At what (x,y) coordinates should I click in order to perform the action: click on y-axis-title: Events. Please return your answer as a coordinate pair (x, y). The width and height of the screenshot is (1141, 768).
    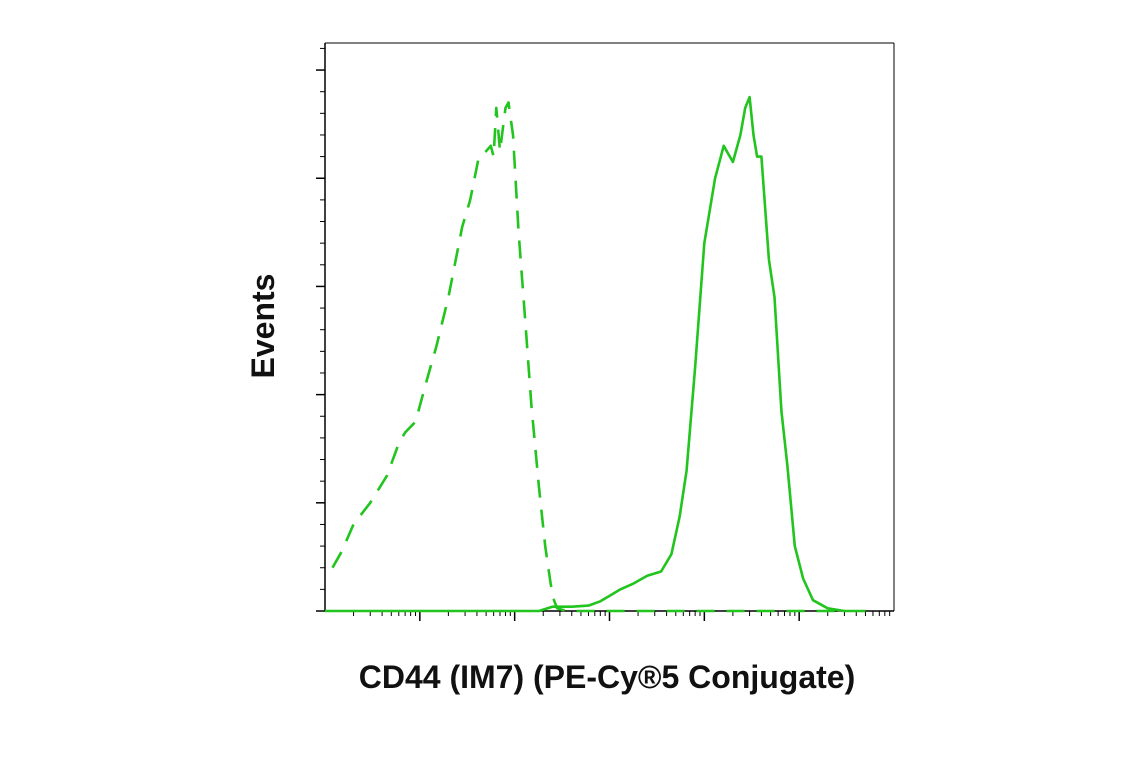
    Looking at the image, I should click on (263, 326).